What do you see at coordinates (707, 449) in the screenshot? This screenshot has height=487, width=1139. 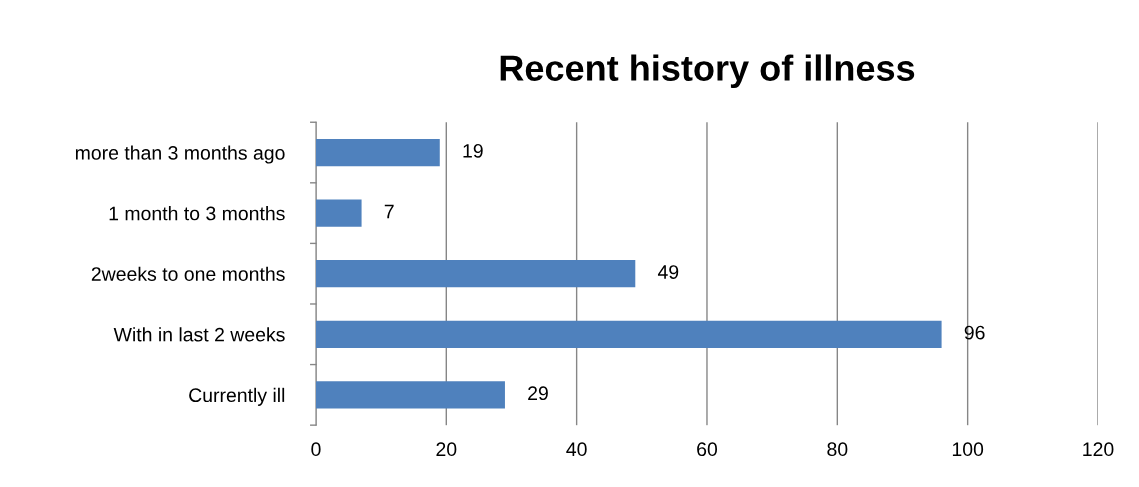 I see `x-tick-label: 60` at bounding box center [707, 449].